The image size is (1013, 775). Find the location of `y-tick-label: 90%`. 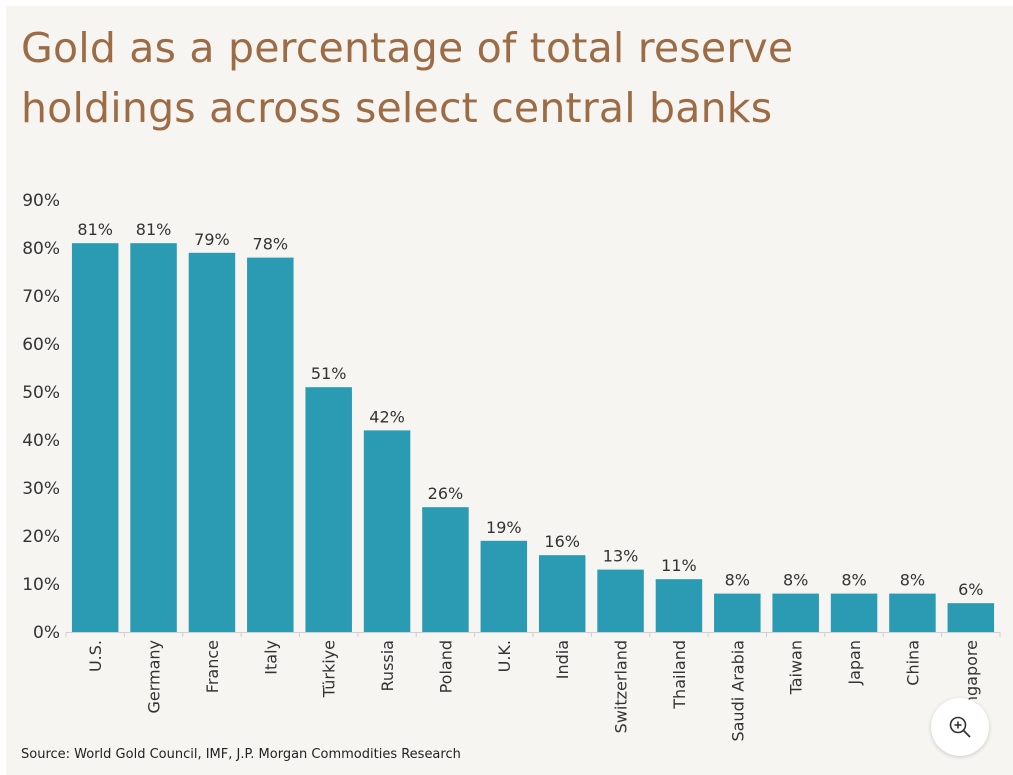

y-tick-label: 90% is located at coordinates (41, 201).